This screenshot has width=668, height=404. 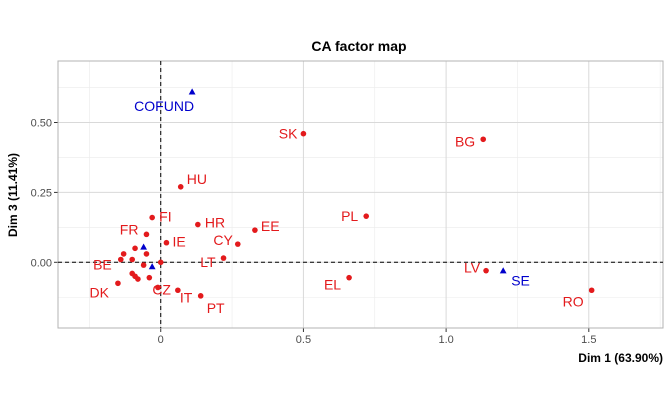 I want to click on y-tick-label: 0.50, so click(x=41, y=124).